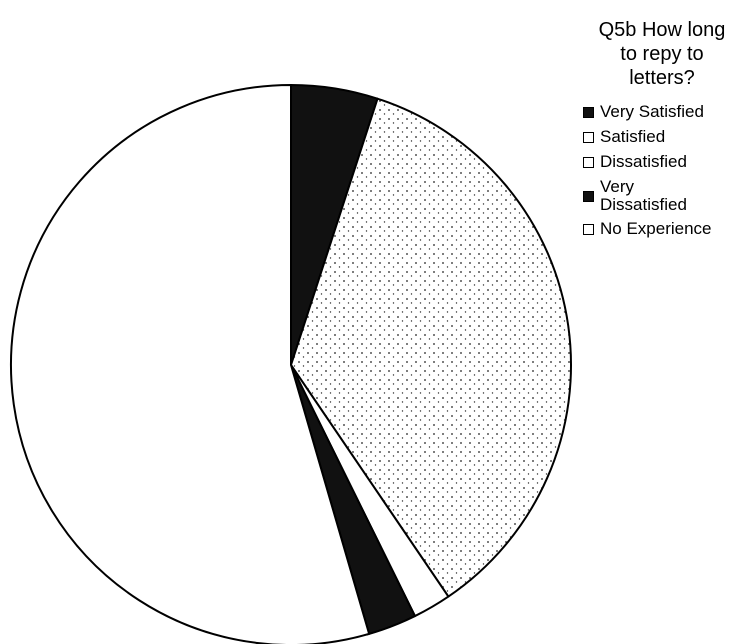 Image resolution: width=752 pixels, height=644 pixels. What do you see at coordinates (588, 137) in the screenshot?
I see `legend-swatch-satisfied` at bounding box center [588, 137].